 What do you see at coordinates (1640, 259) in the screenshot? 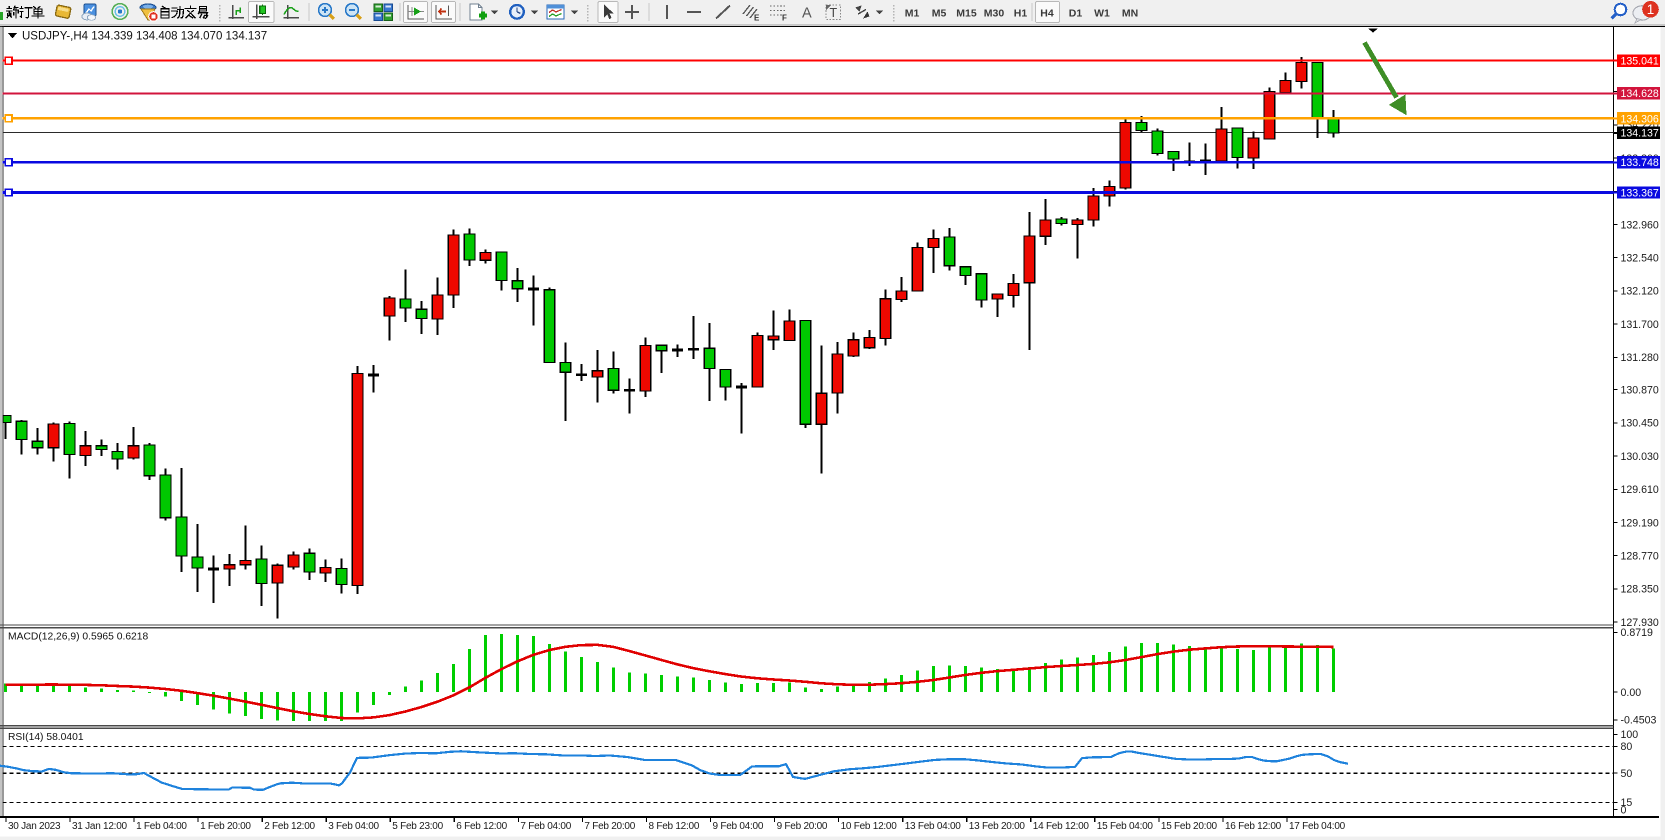
I see `svg-text: 132.540` at bounding box center [1640, 259].